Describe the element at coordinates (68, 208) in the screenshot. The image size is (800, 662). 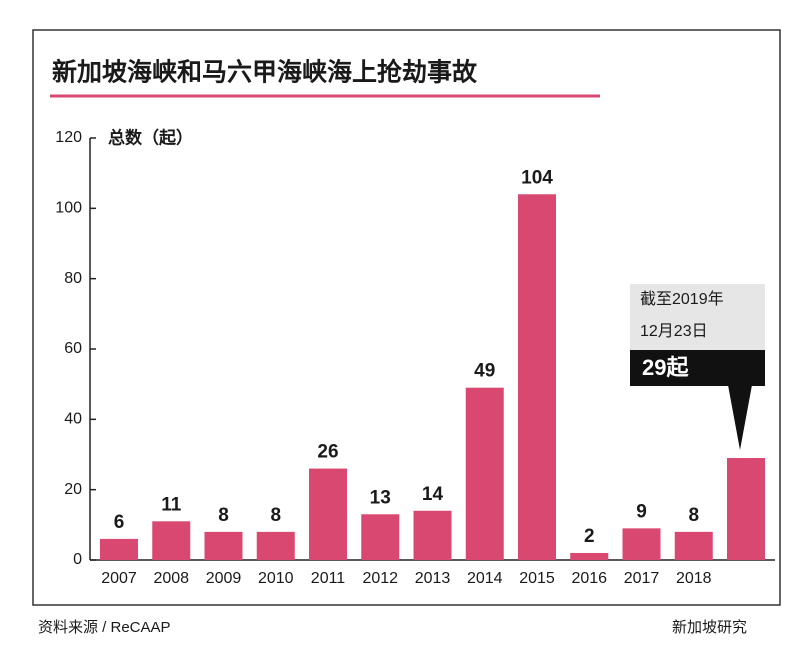
I see `y-tick-label: 100` at that location.